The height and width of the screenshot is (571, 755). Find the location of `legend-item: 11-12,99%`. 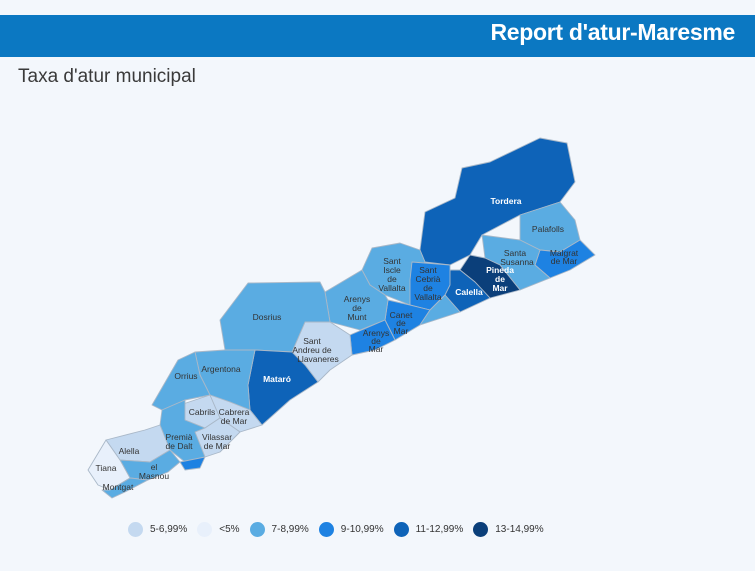

legend-item: 11-12,99% is located at coordinates (428, 529).